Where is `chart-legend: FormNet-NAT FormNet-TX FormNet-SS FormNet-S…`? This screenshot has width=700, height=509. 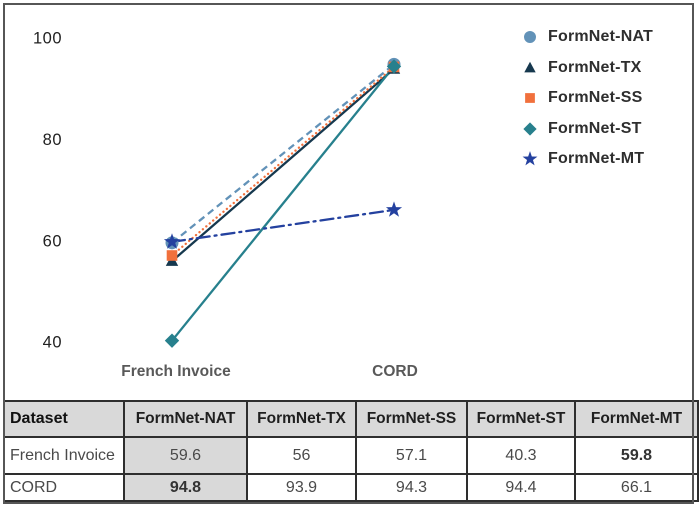 chart-legend: FormNet-NAT FormNet-TX FormNet-SS FormNet-S… is located at coordinates (587, 98).